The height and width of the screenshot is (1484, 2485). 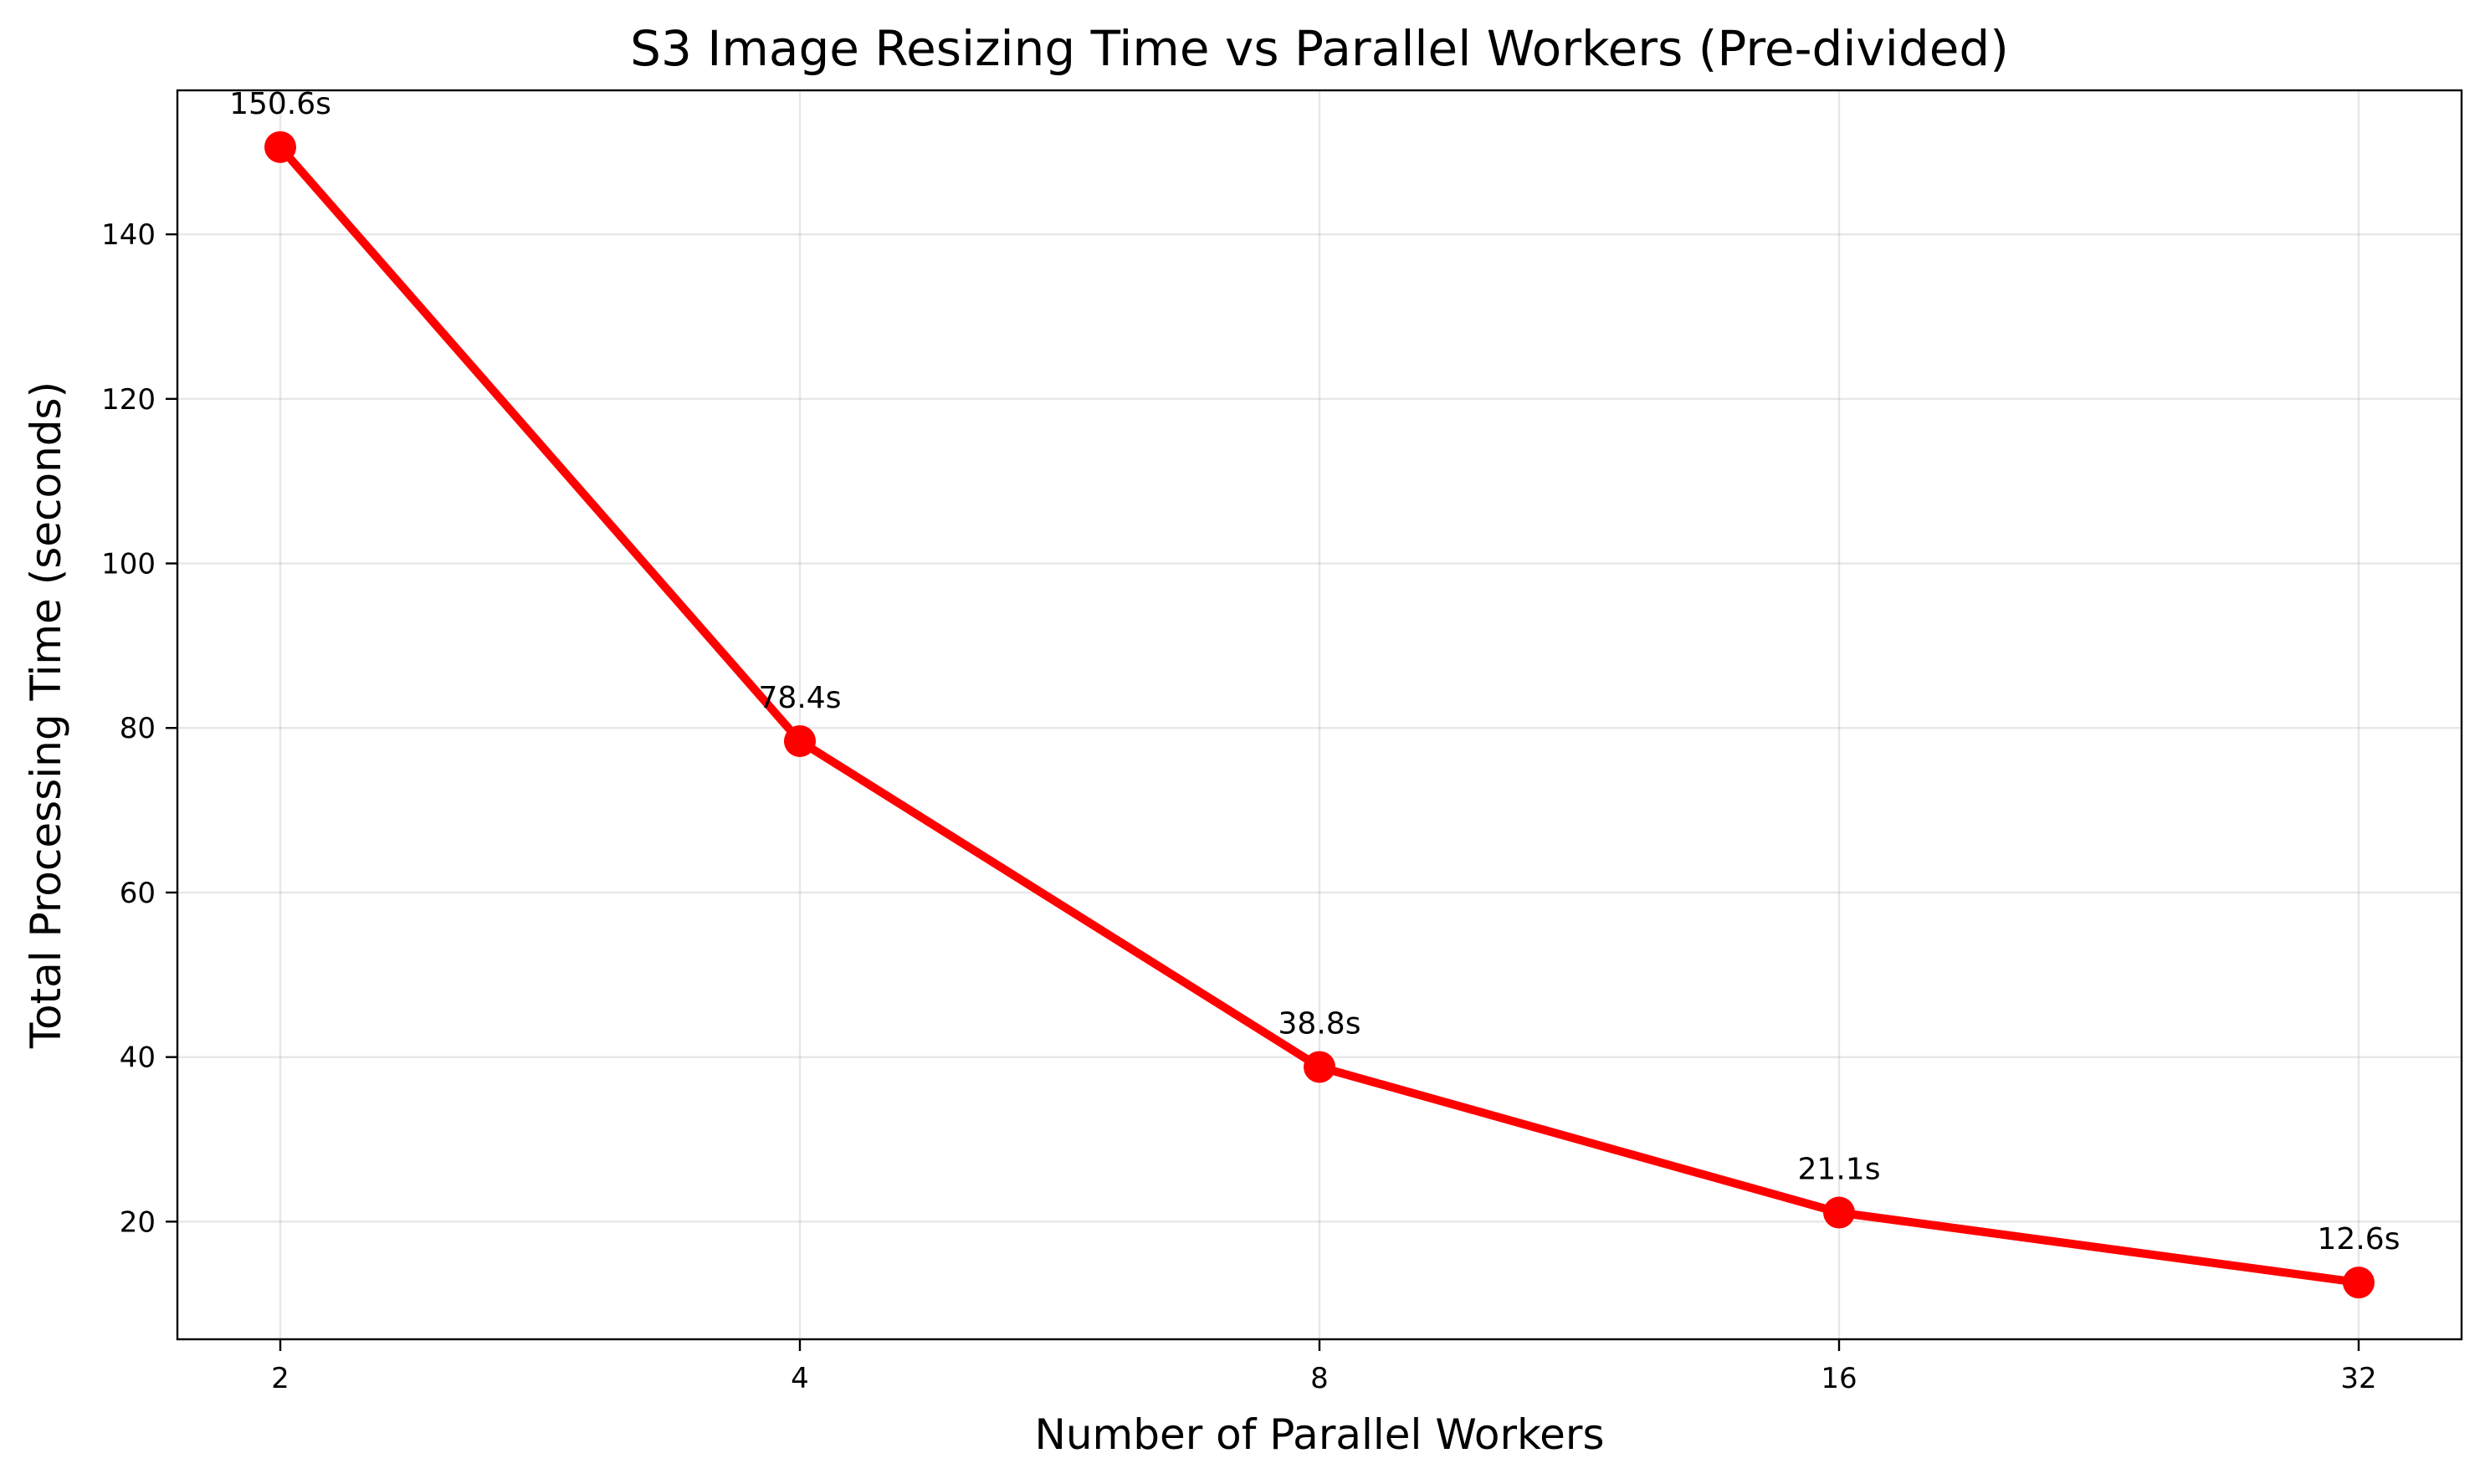 I want to click on data-label: 78.4s, so click(x=800, y=698).